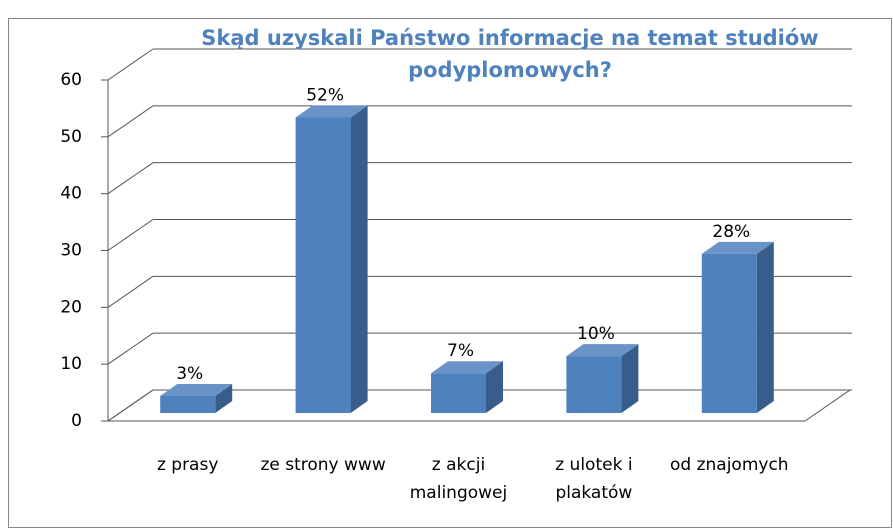  I want to click on x-tick-label: od znajomych, so click(729, 465).